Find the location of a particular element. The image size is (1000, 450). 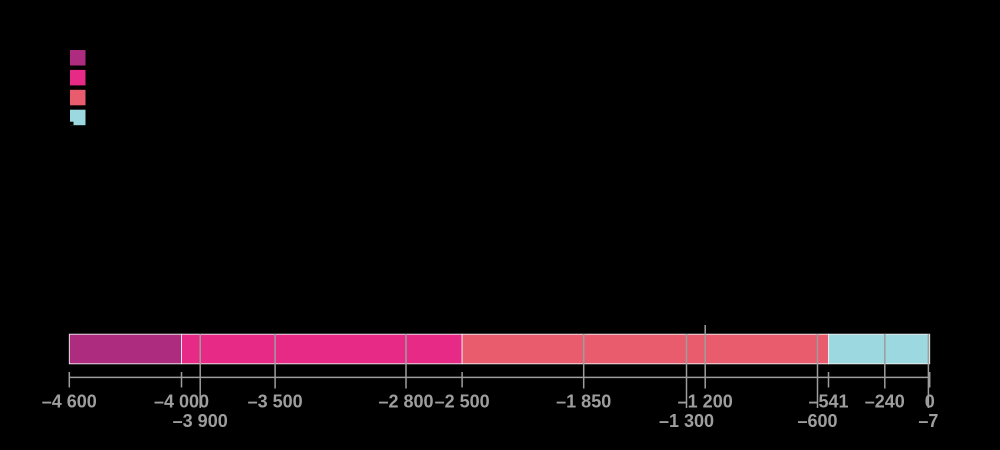

svg-text: –600 is located at coordinates (817, 421).